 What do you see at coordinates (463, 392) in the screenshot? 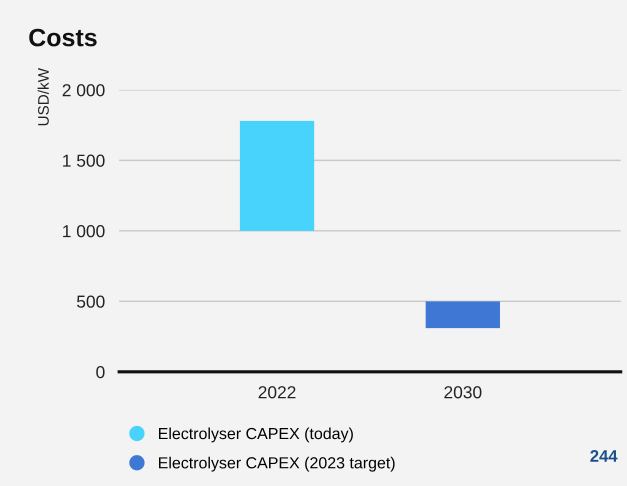
I see `x-tick-label: 2030` at bounding box center [463, 392].